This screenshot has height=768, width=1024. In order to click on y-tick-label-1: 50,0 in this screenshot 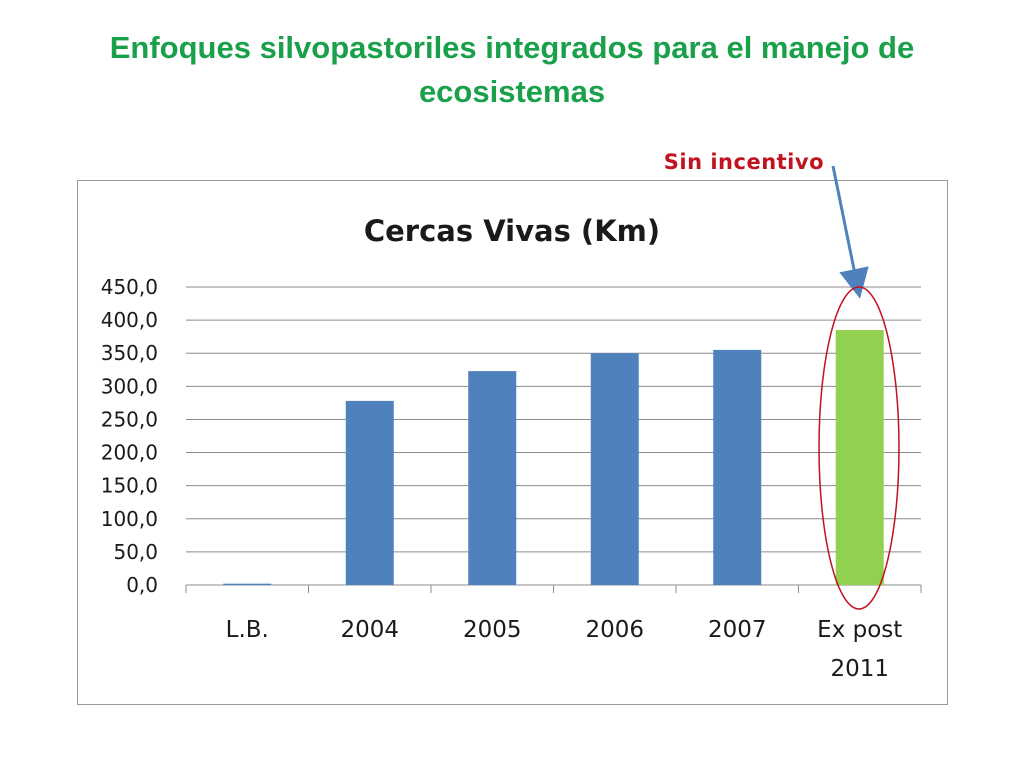, I will do `click(135, 552)`.